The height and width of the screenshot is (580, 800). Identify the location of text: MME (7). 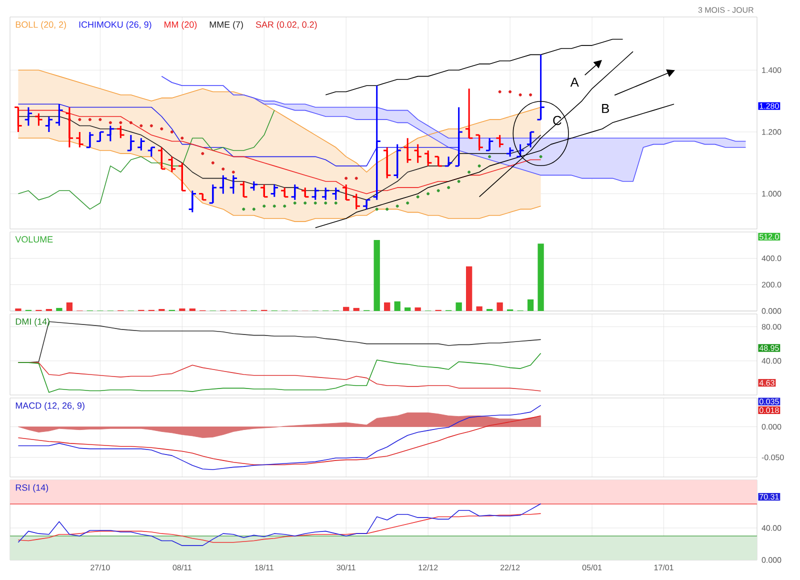
(226, 25).